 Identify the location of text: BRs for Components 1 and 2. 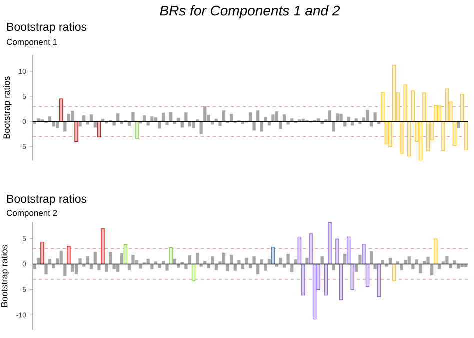
(250, 12).